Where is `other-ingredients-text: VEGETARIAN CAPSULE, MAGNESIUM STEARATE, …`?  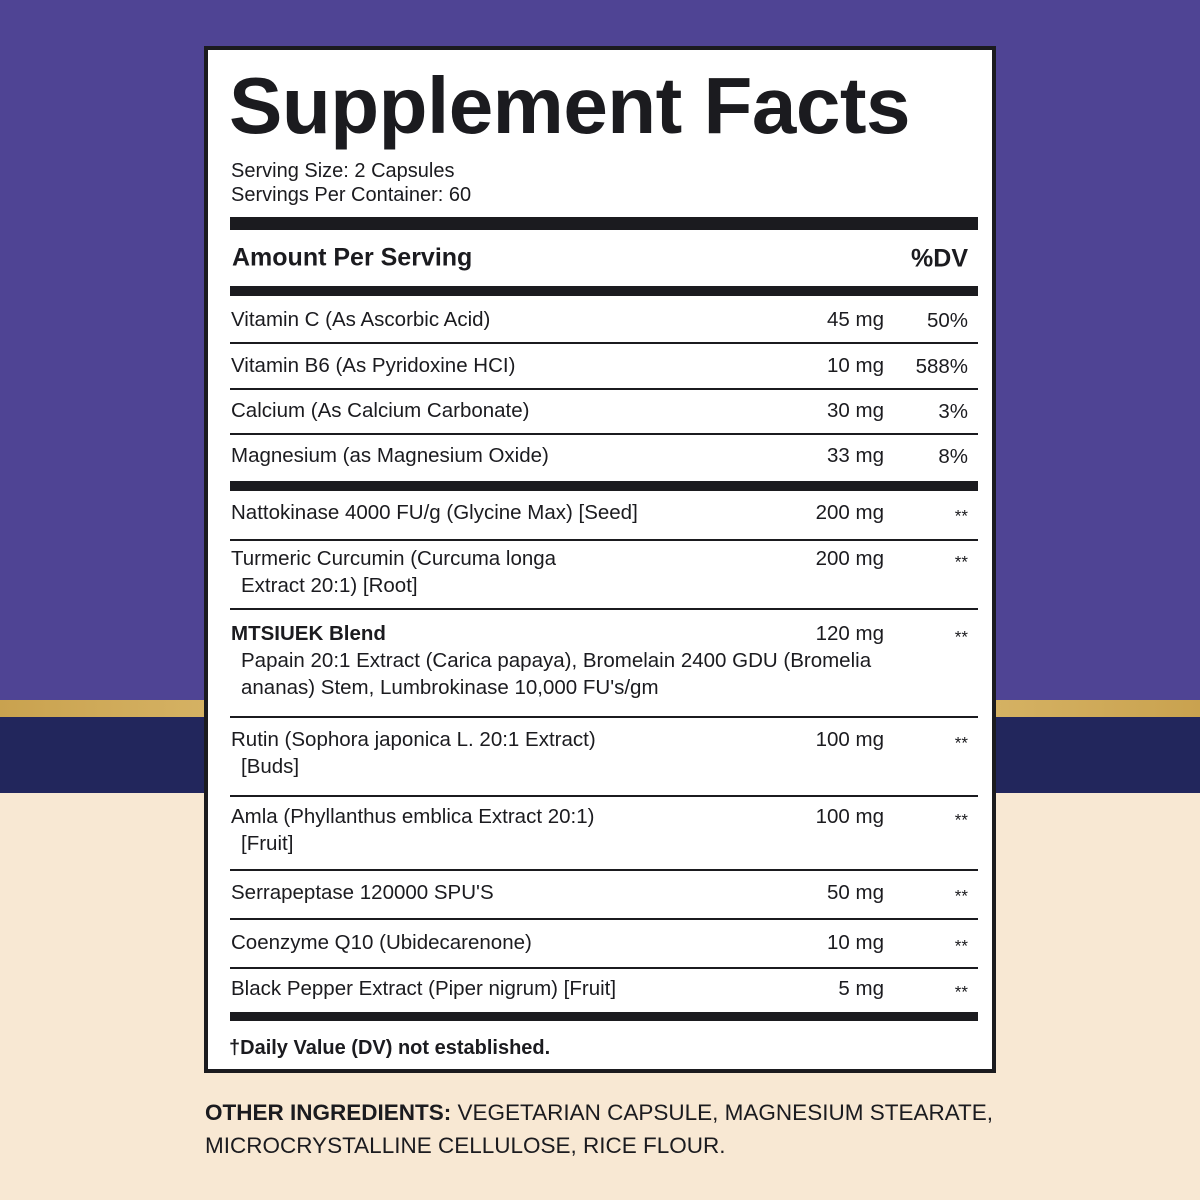
other-ingredients-text: VEGETARIAN CAPSULE, MAGNESIUM STEARATE, … is located at coordinates (599, 1129).